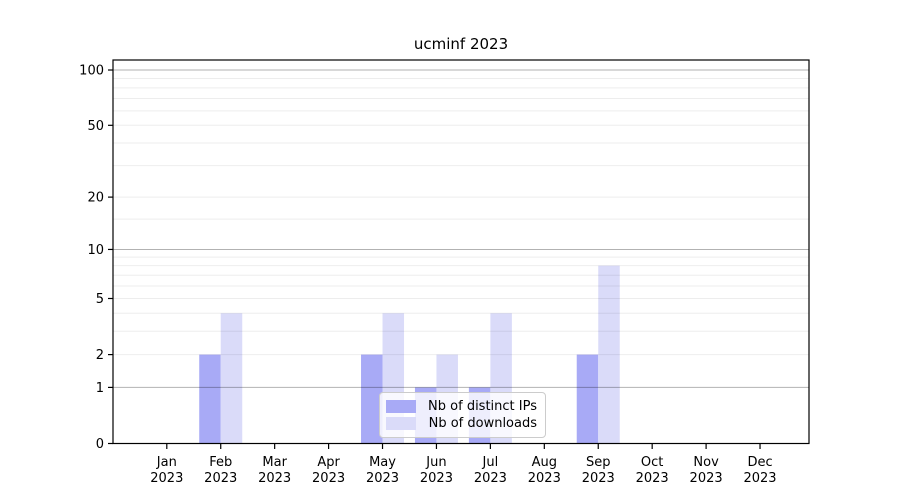 The width and height of the screenshot is (900, 500). I want to click on y-tick-label: 5, so click(100, 299).